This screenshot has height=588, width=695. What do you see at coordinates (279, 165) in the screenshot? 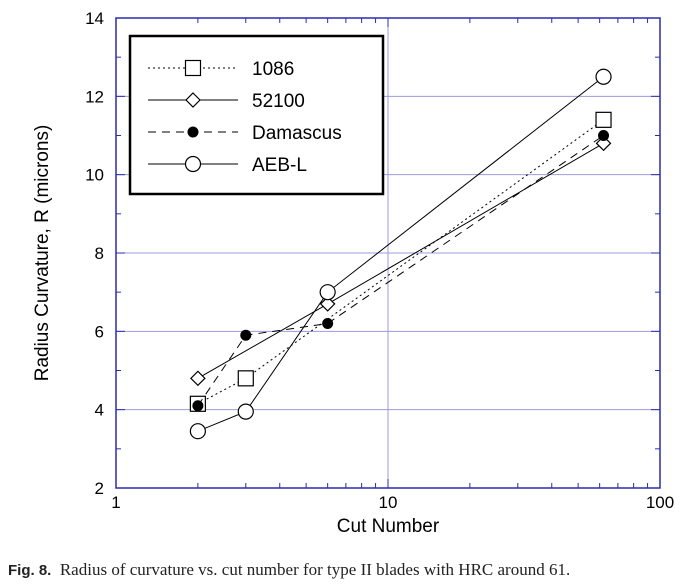
I see `legend-label: AEB-L` at bounding box center [279, 165].